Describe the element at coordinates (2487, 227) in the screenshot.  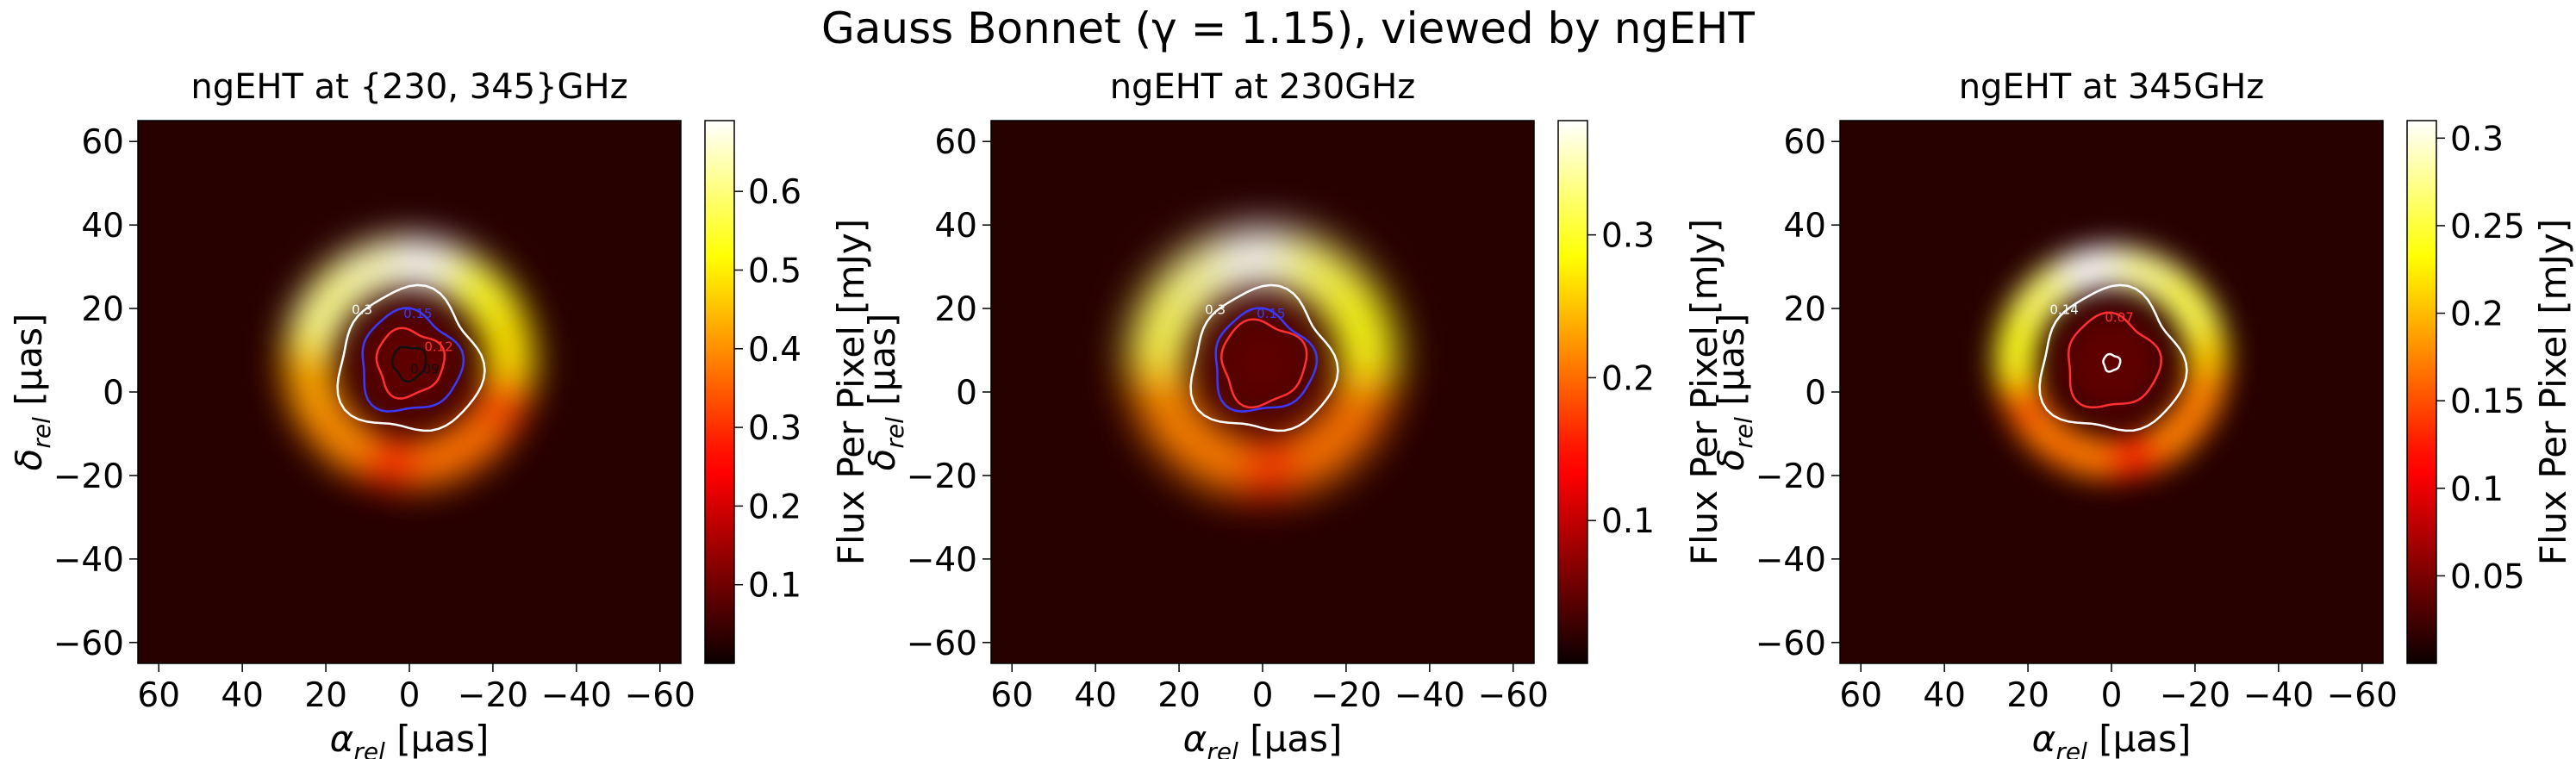
I see `colorbar-tick-label: 0.25` at that location.